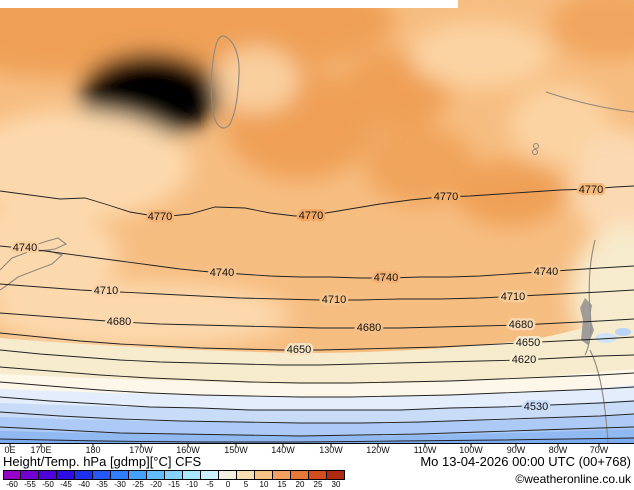  What do you see at coordinates (283, 450) in the screenshot?
I see `longitude-label: 140W` at bounding box center [283, 450].